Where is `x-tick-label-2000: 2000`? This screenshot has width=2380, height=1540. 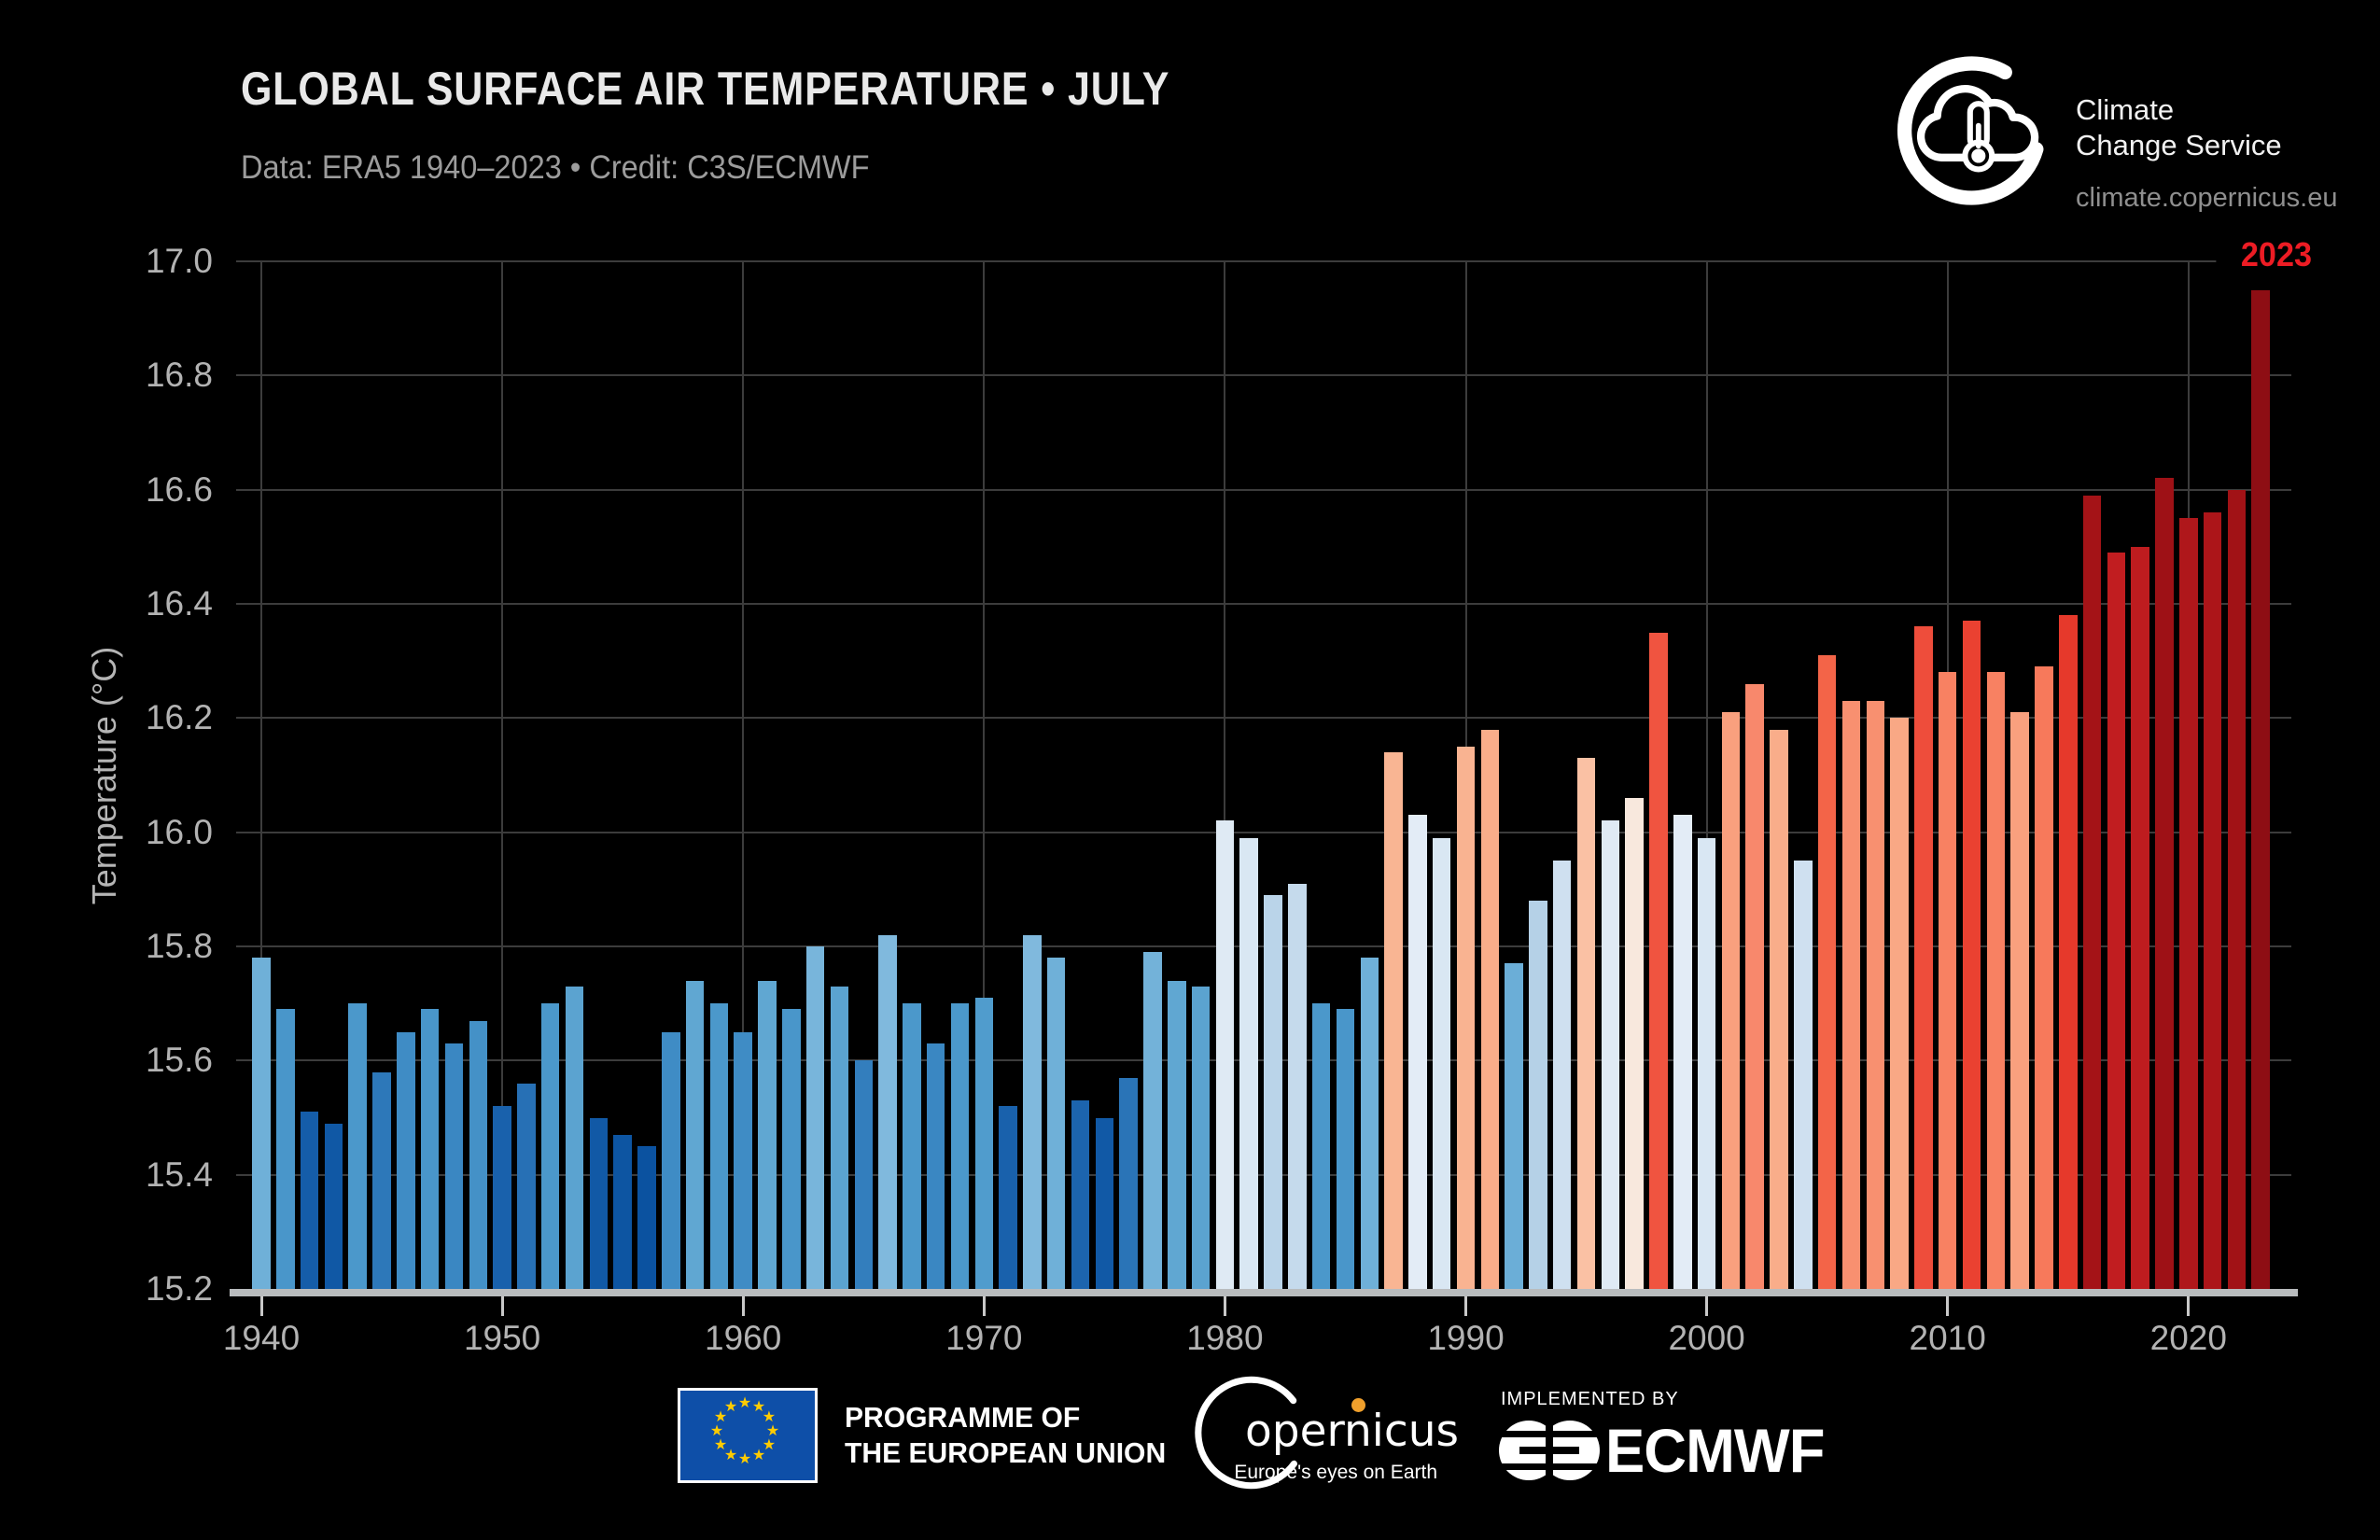 x-tick-label-2000: 2000 is located at coordinates (1706, 1338).